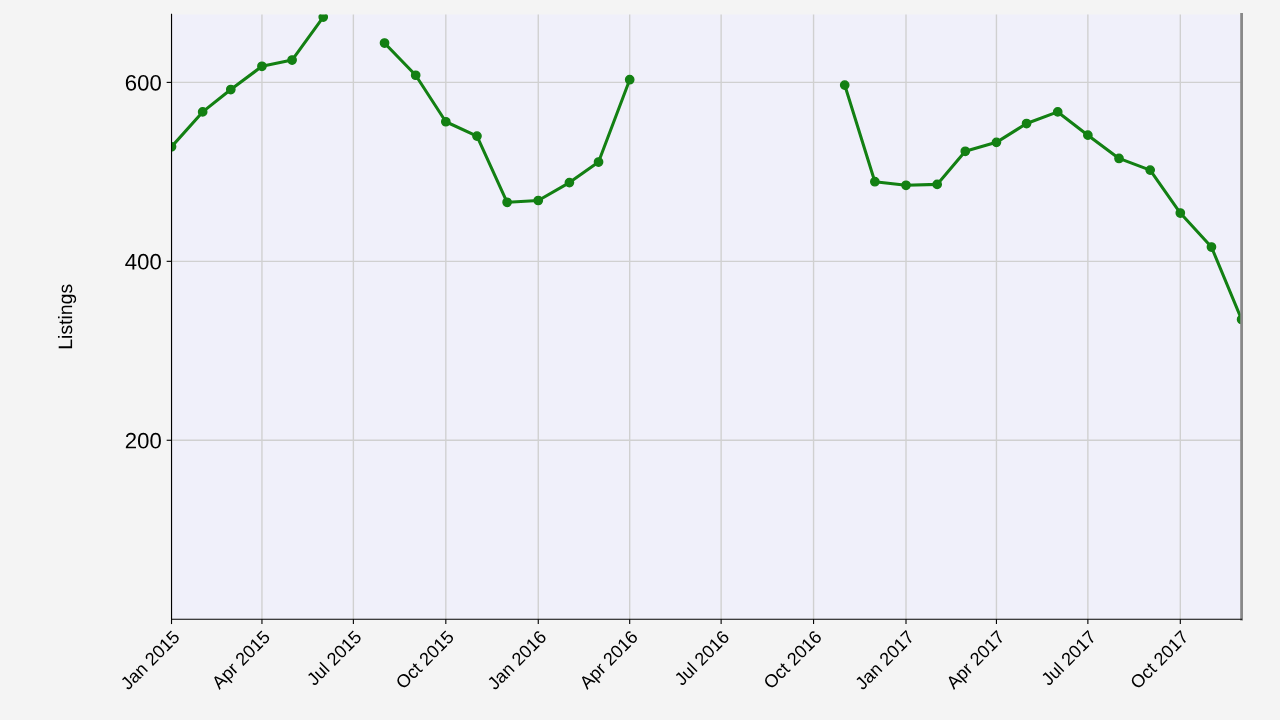 The image size is (1280, 720). What do you see at coordinates (143, 440) in the screenshot?
I see `y-tick-label: 200` at bounding box center [143, 440].